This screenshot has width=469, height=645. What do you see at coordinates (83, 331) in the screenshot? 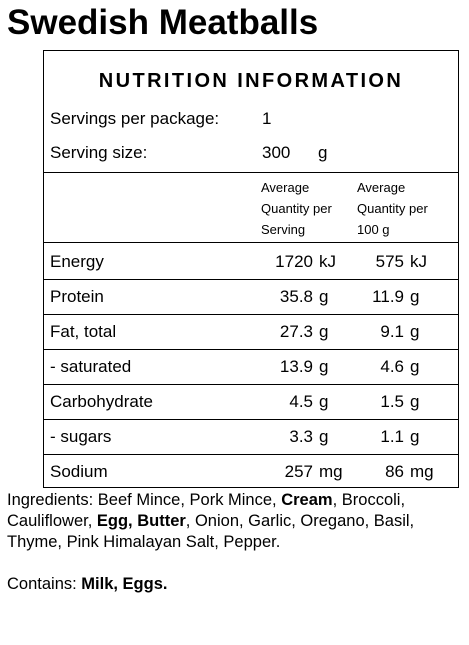
I see `nutrient-name: Fat, total` at bounding box center [83, 331].